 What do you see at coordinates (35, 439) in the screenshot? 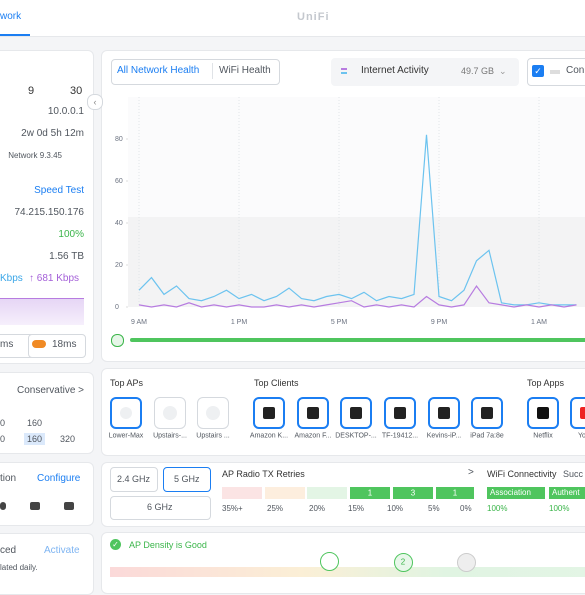
I see `channel-selected: 160` at bounding box center [35, 439].